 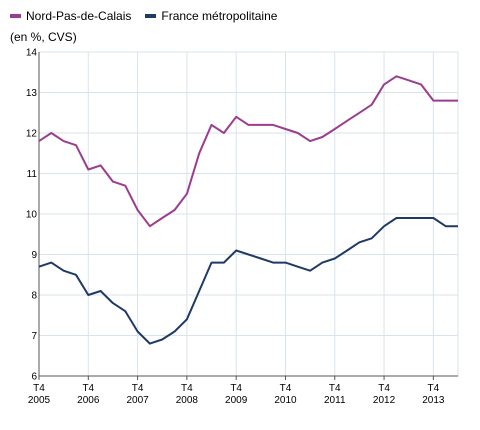 I want to click on x-tick-label-year: 2006, so click(x=88, y=400).